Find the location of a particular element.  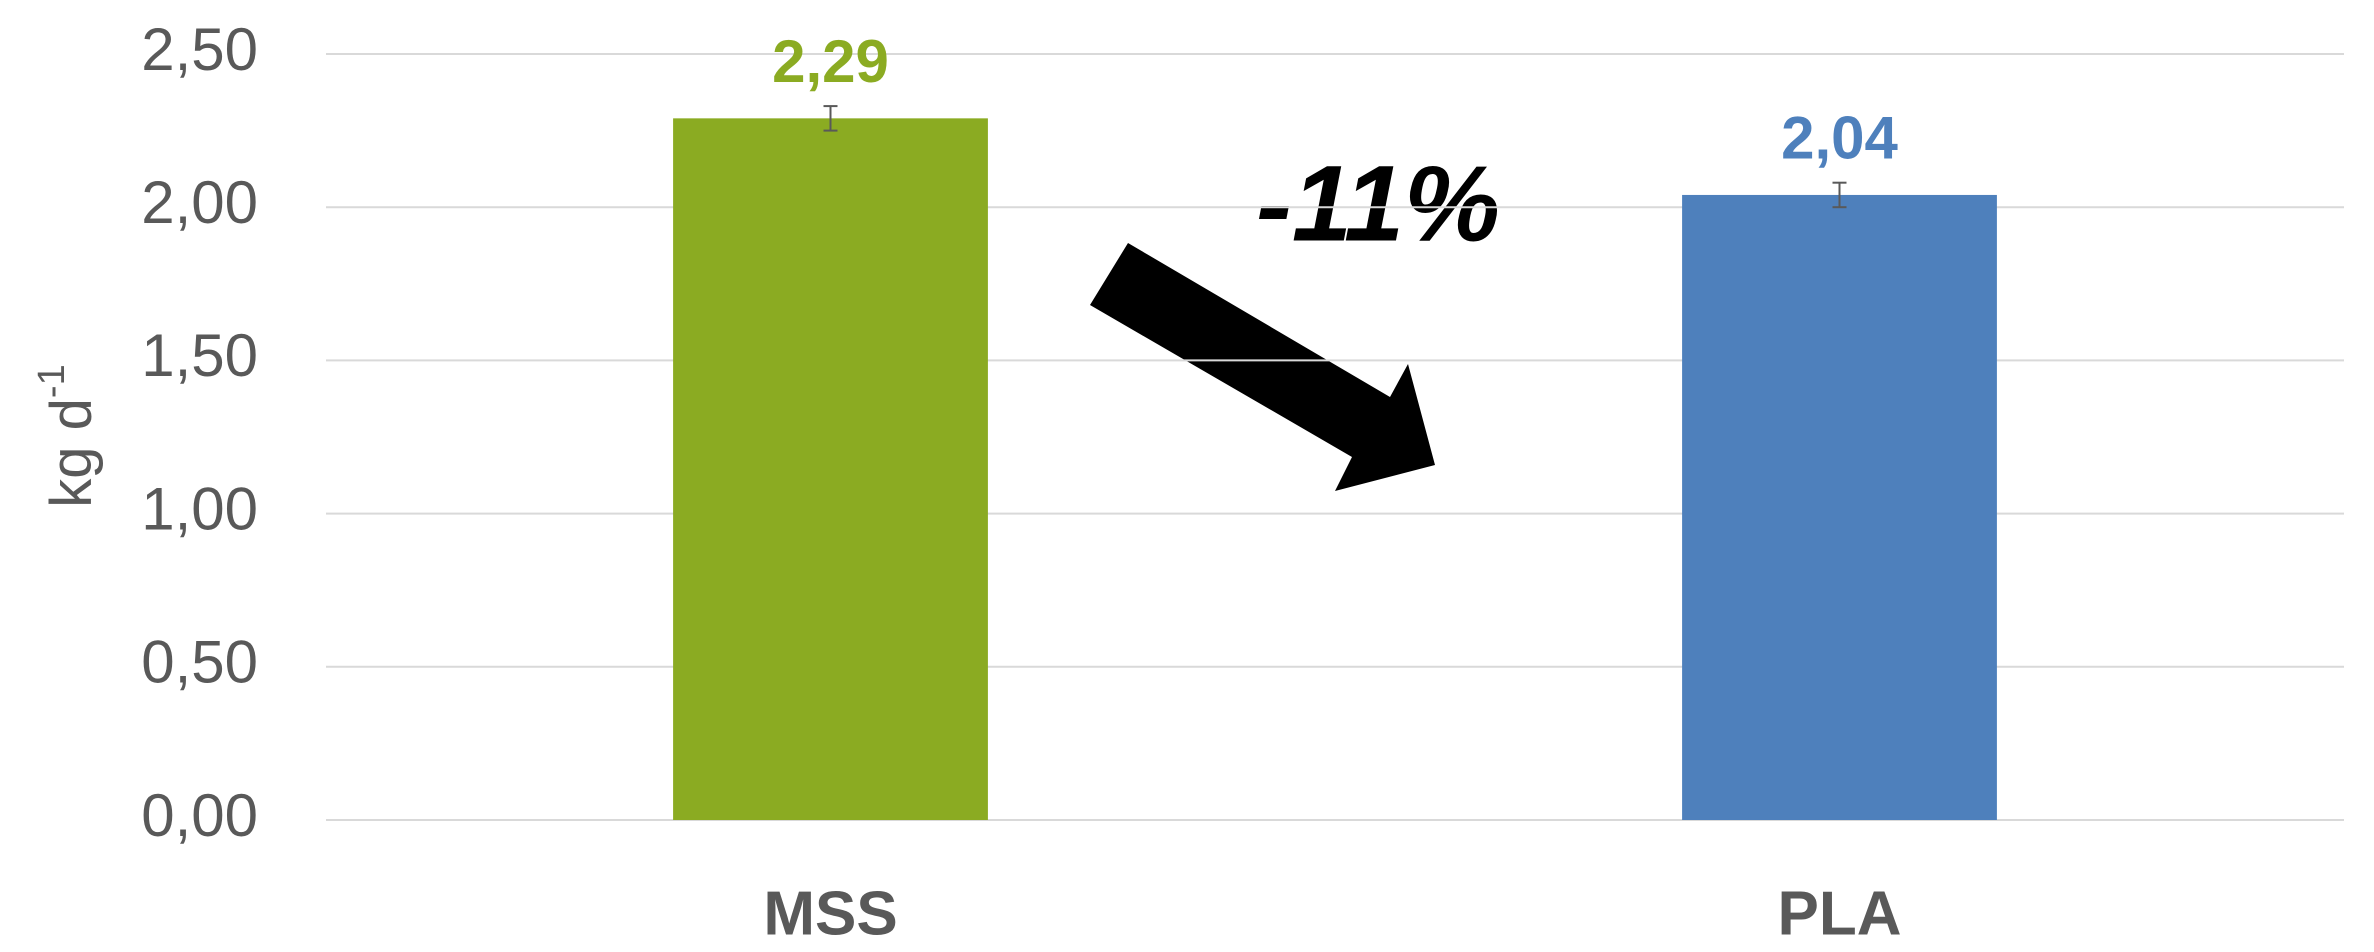

y-tick-label: 2,50 is located at coordinates (199, 49).